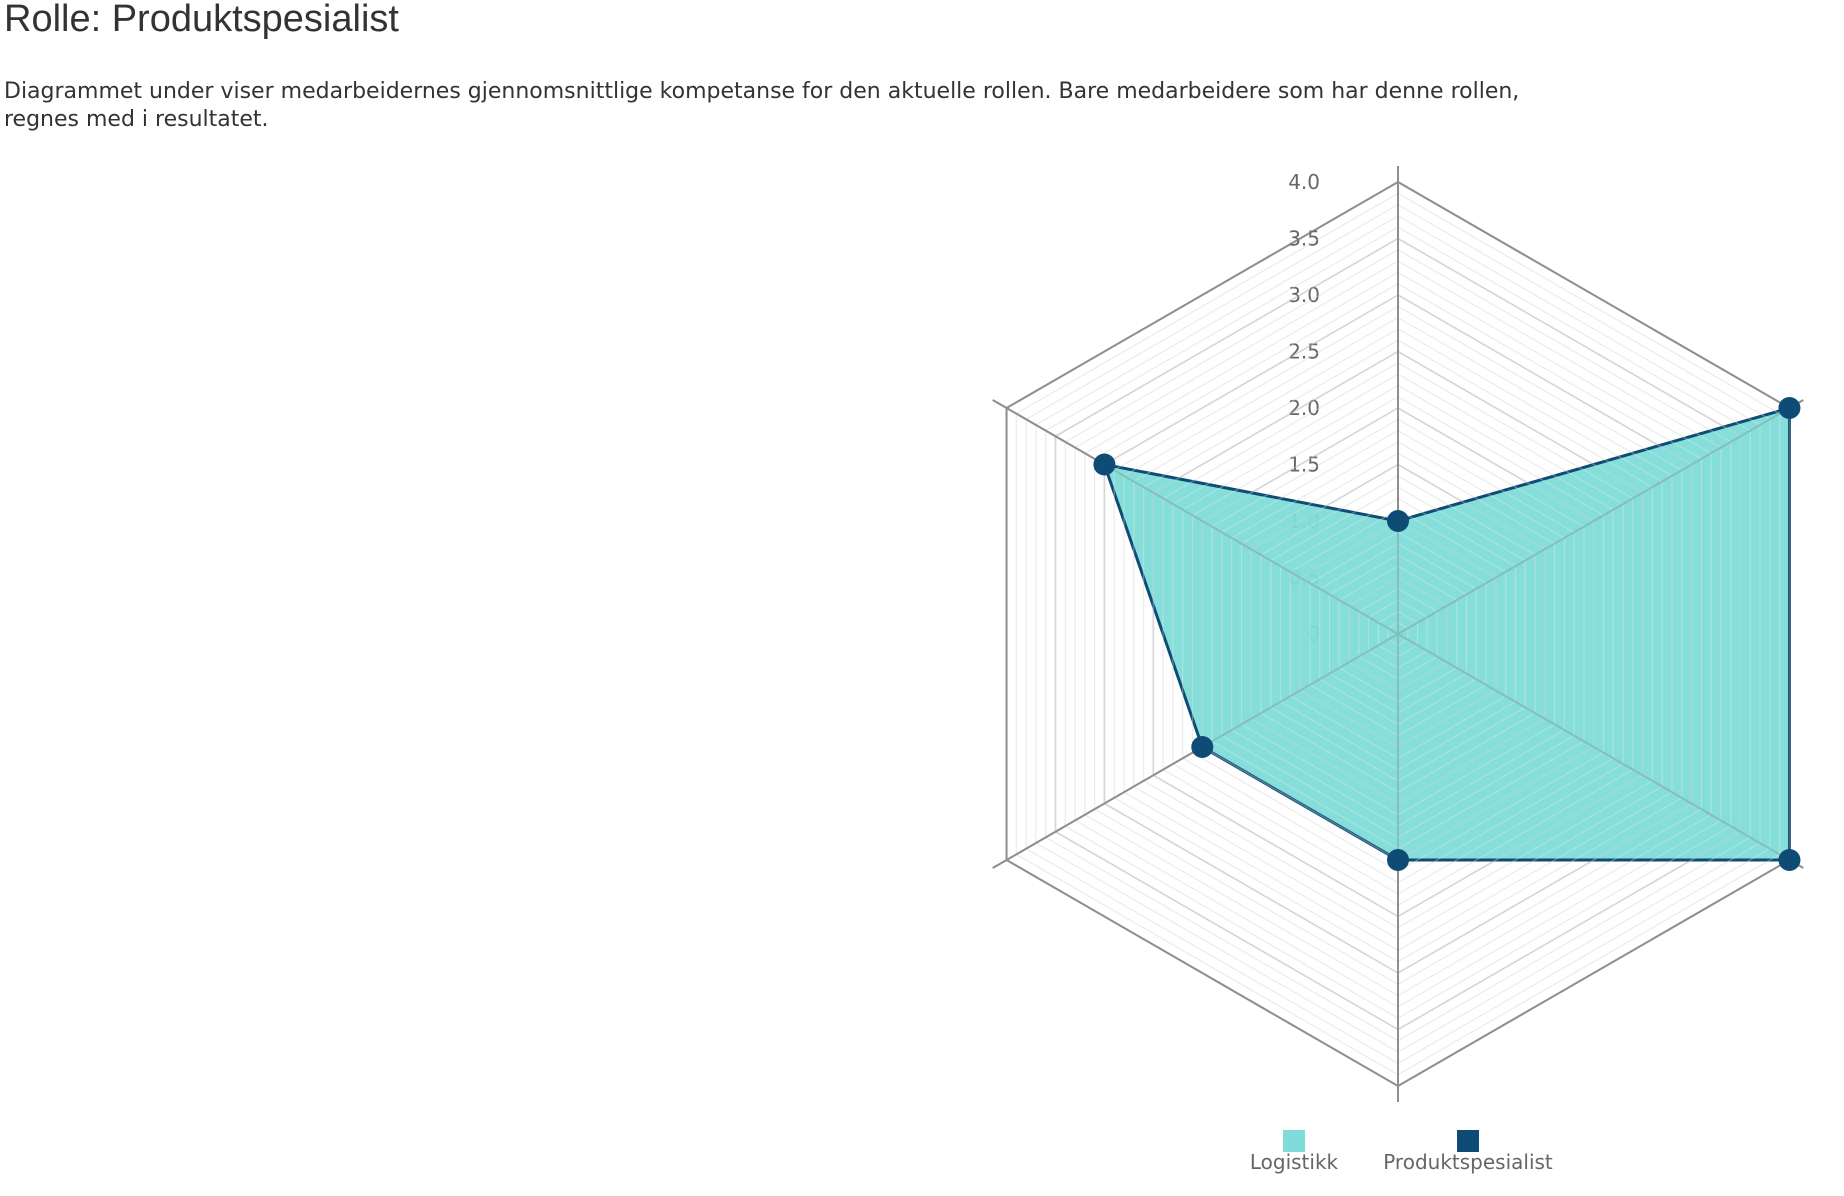 The width and height of the screenshot is (1844, 1196). Describe the element at coordinates (1304, 408) in the screenshot. I see `tick-label: 2.0` at that location.